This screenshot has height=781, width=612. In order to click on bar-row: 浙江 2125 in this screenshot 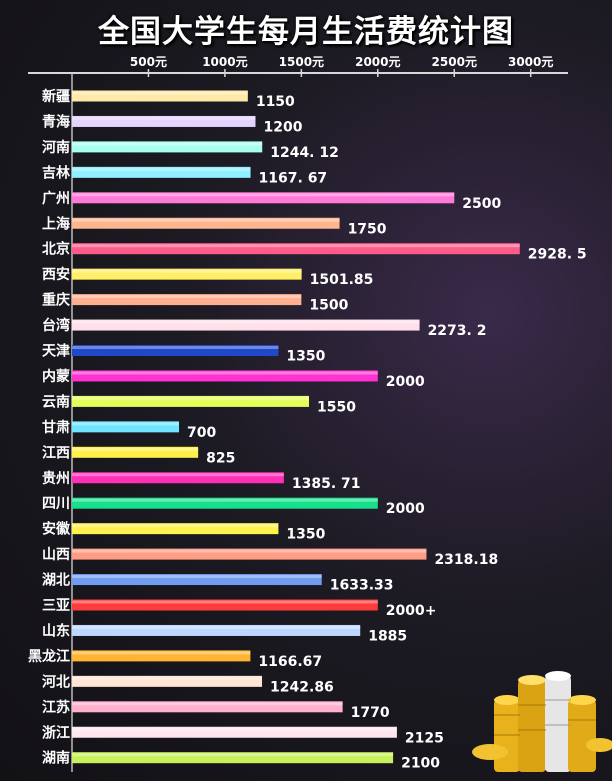, I will do `click(243, 735)`.